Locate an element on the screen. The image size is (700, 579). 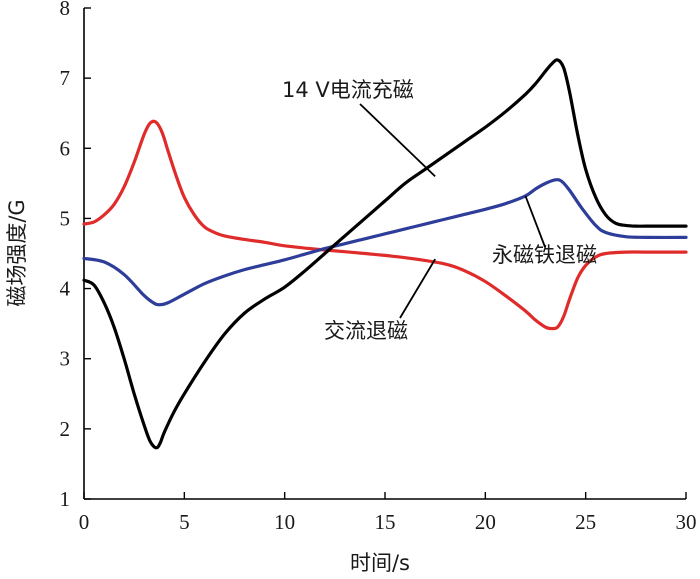
y-tick-label: 2 is located at coordinates (65, 429).